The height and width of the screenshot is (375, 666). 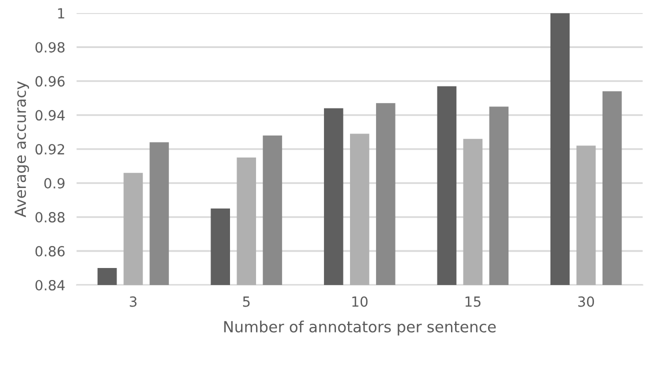 What do you see at coordinates (50, 115) in the screenshot?
I see `y-tick-label: 0.94` at bounding box center [50, 115].